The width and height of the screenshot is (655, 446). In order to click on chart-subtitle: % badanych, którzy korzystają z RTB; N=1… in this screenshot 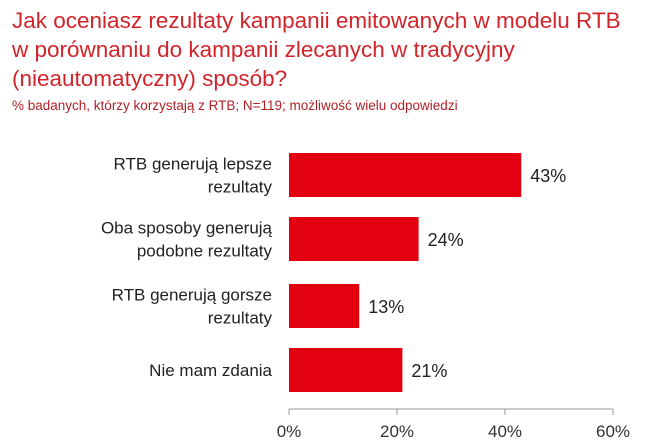, I will do `click(235, 105)`.